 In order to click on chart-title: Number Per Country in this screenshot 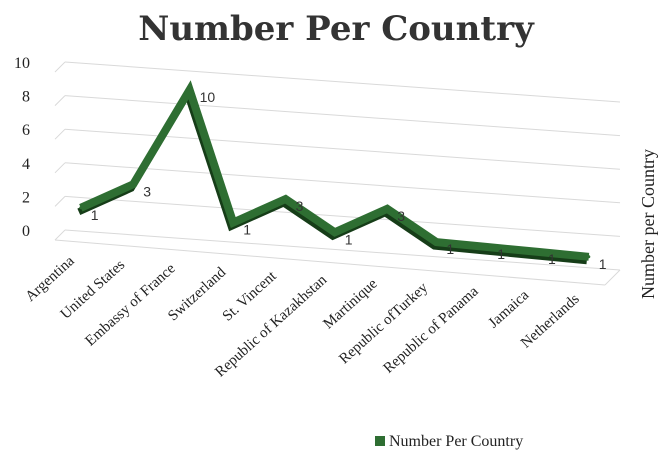, I will do `click(336, 29)`.